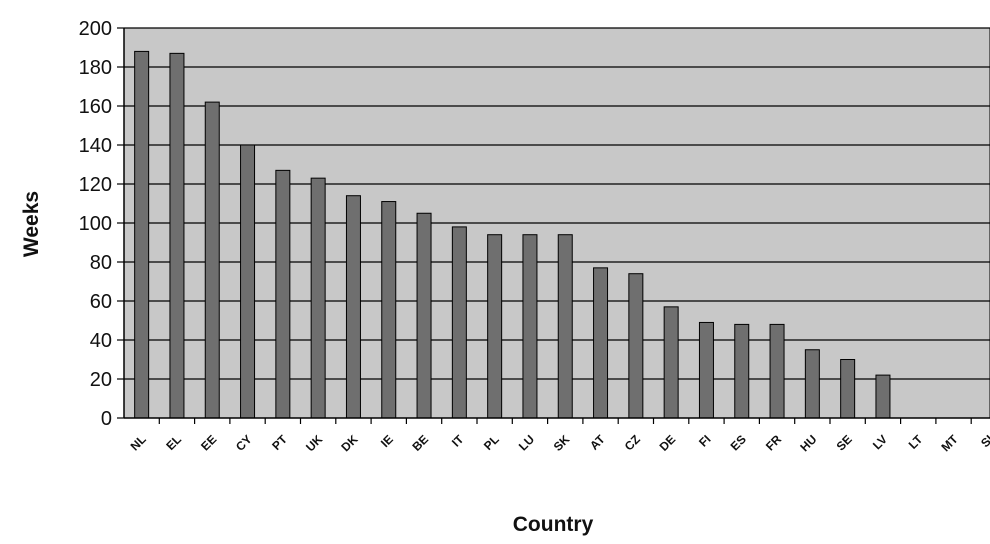  Describe the element at coordinates (142, 234) in the screenshot. I see `bar-nl` at that location.